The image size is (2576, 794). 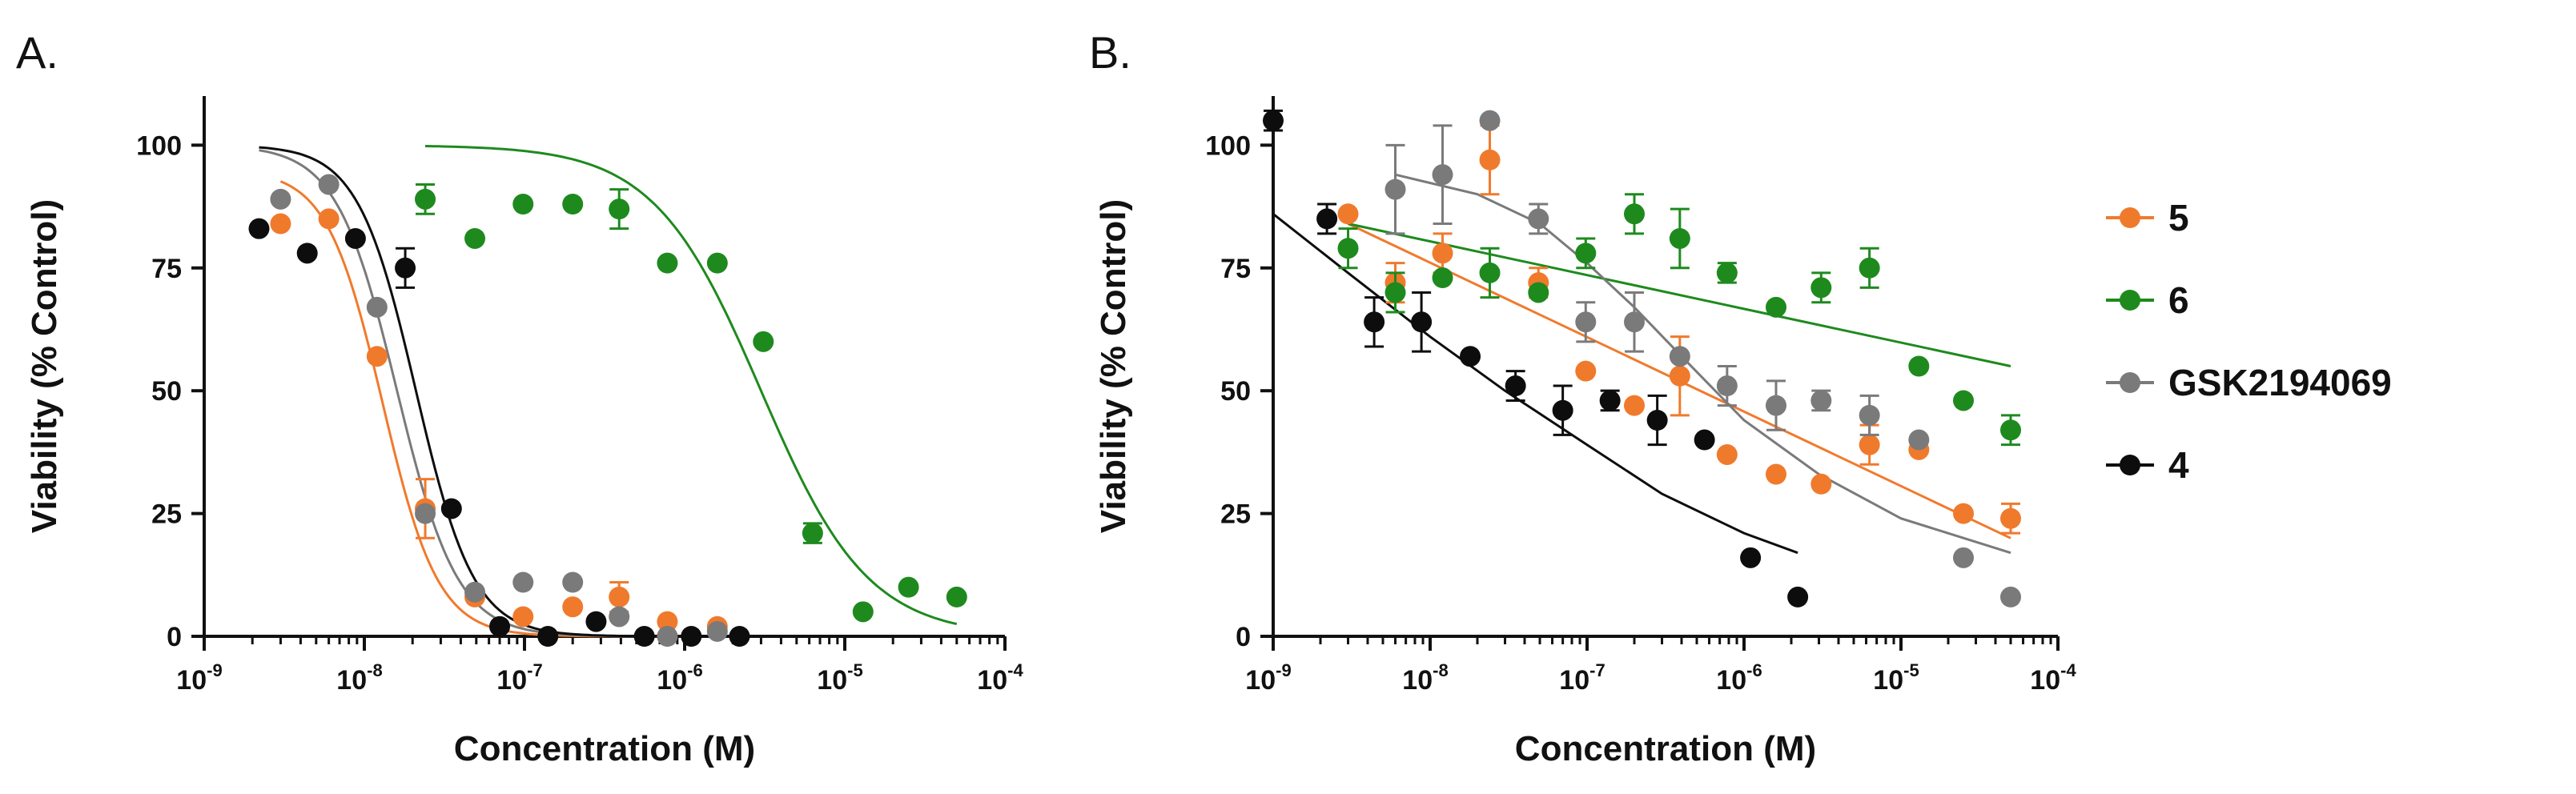 What do you see at coordinates (199, 678) in the screenshot?
I see `x-tick-label: 10⁻⁹` at bounding box center [199, 678].